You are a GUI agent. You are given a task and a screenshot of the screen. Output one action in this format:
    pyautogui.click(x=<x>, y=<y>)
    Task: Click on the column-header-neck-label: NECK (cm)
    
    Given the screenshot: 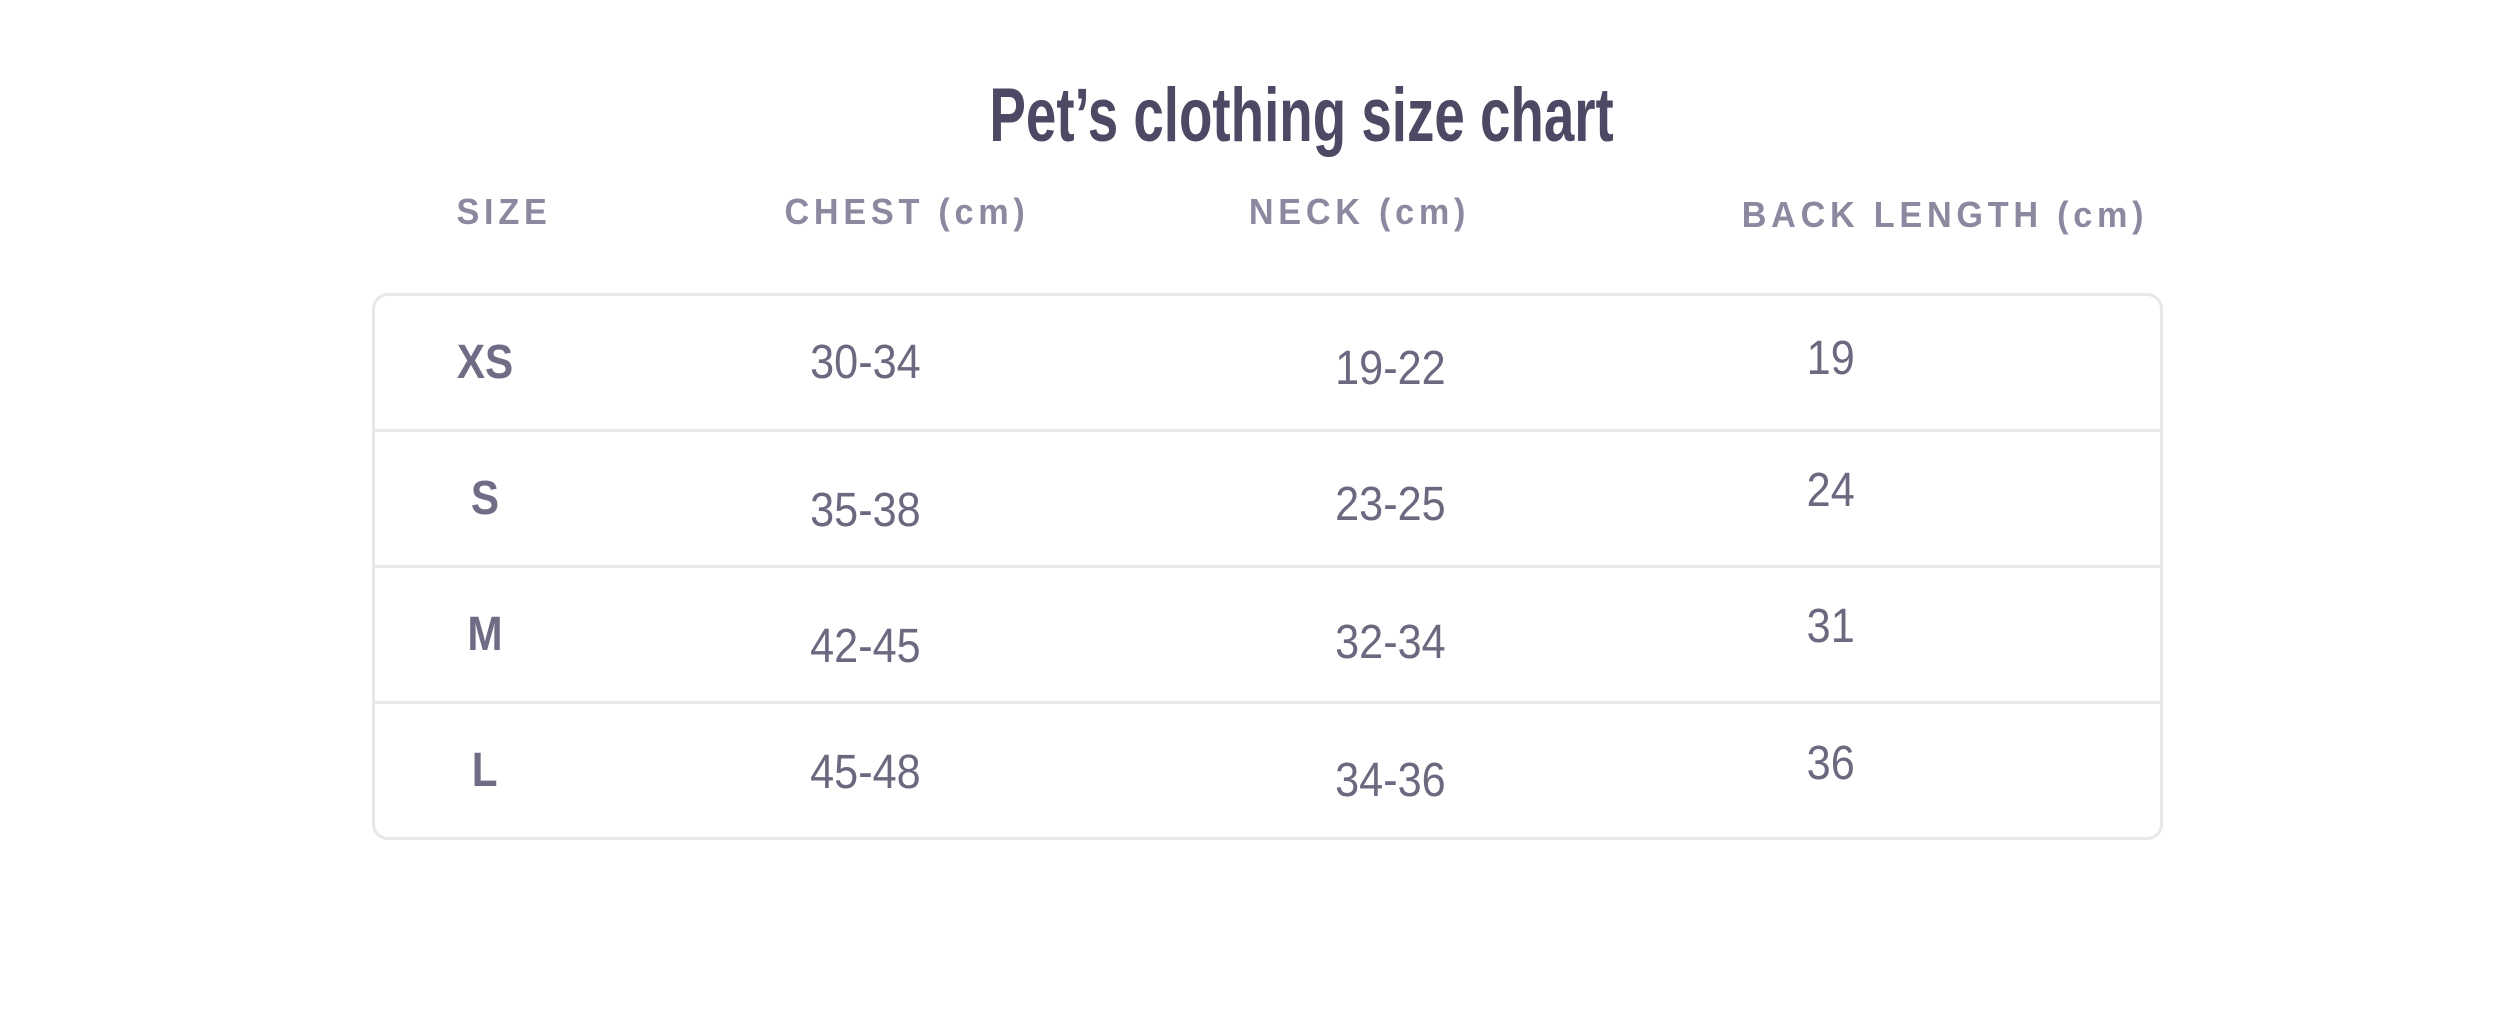 What is the action you would take?
    pyautogui.click(x=1360, y=211)
    